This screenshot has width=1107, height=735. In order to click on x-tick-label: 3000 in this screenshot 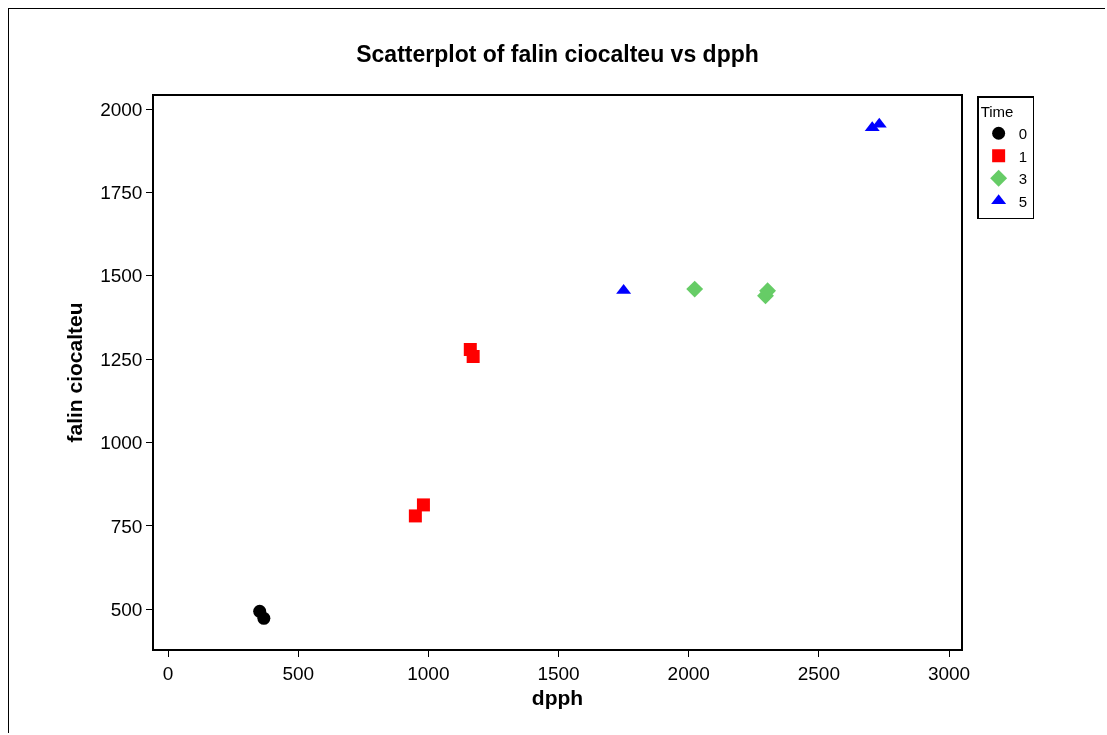, I will do `click(949, 673)`.